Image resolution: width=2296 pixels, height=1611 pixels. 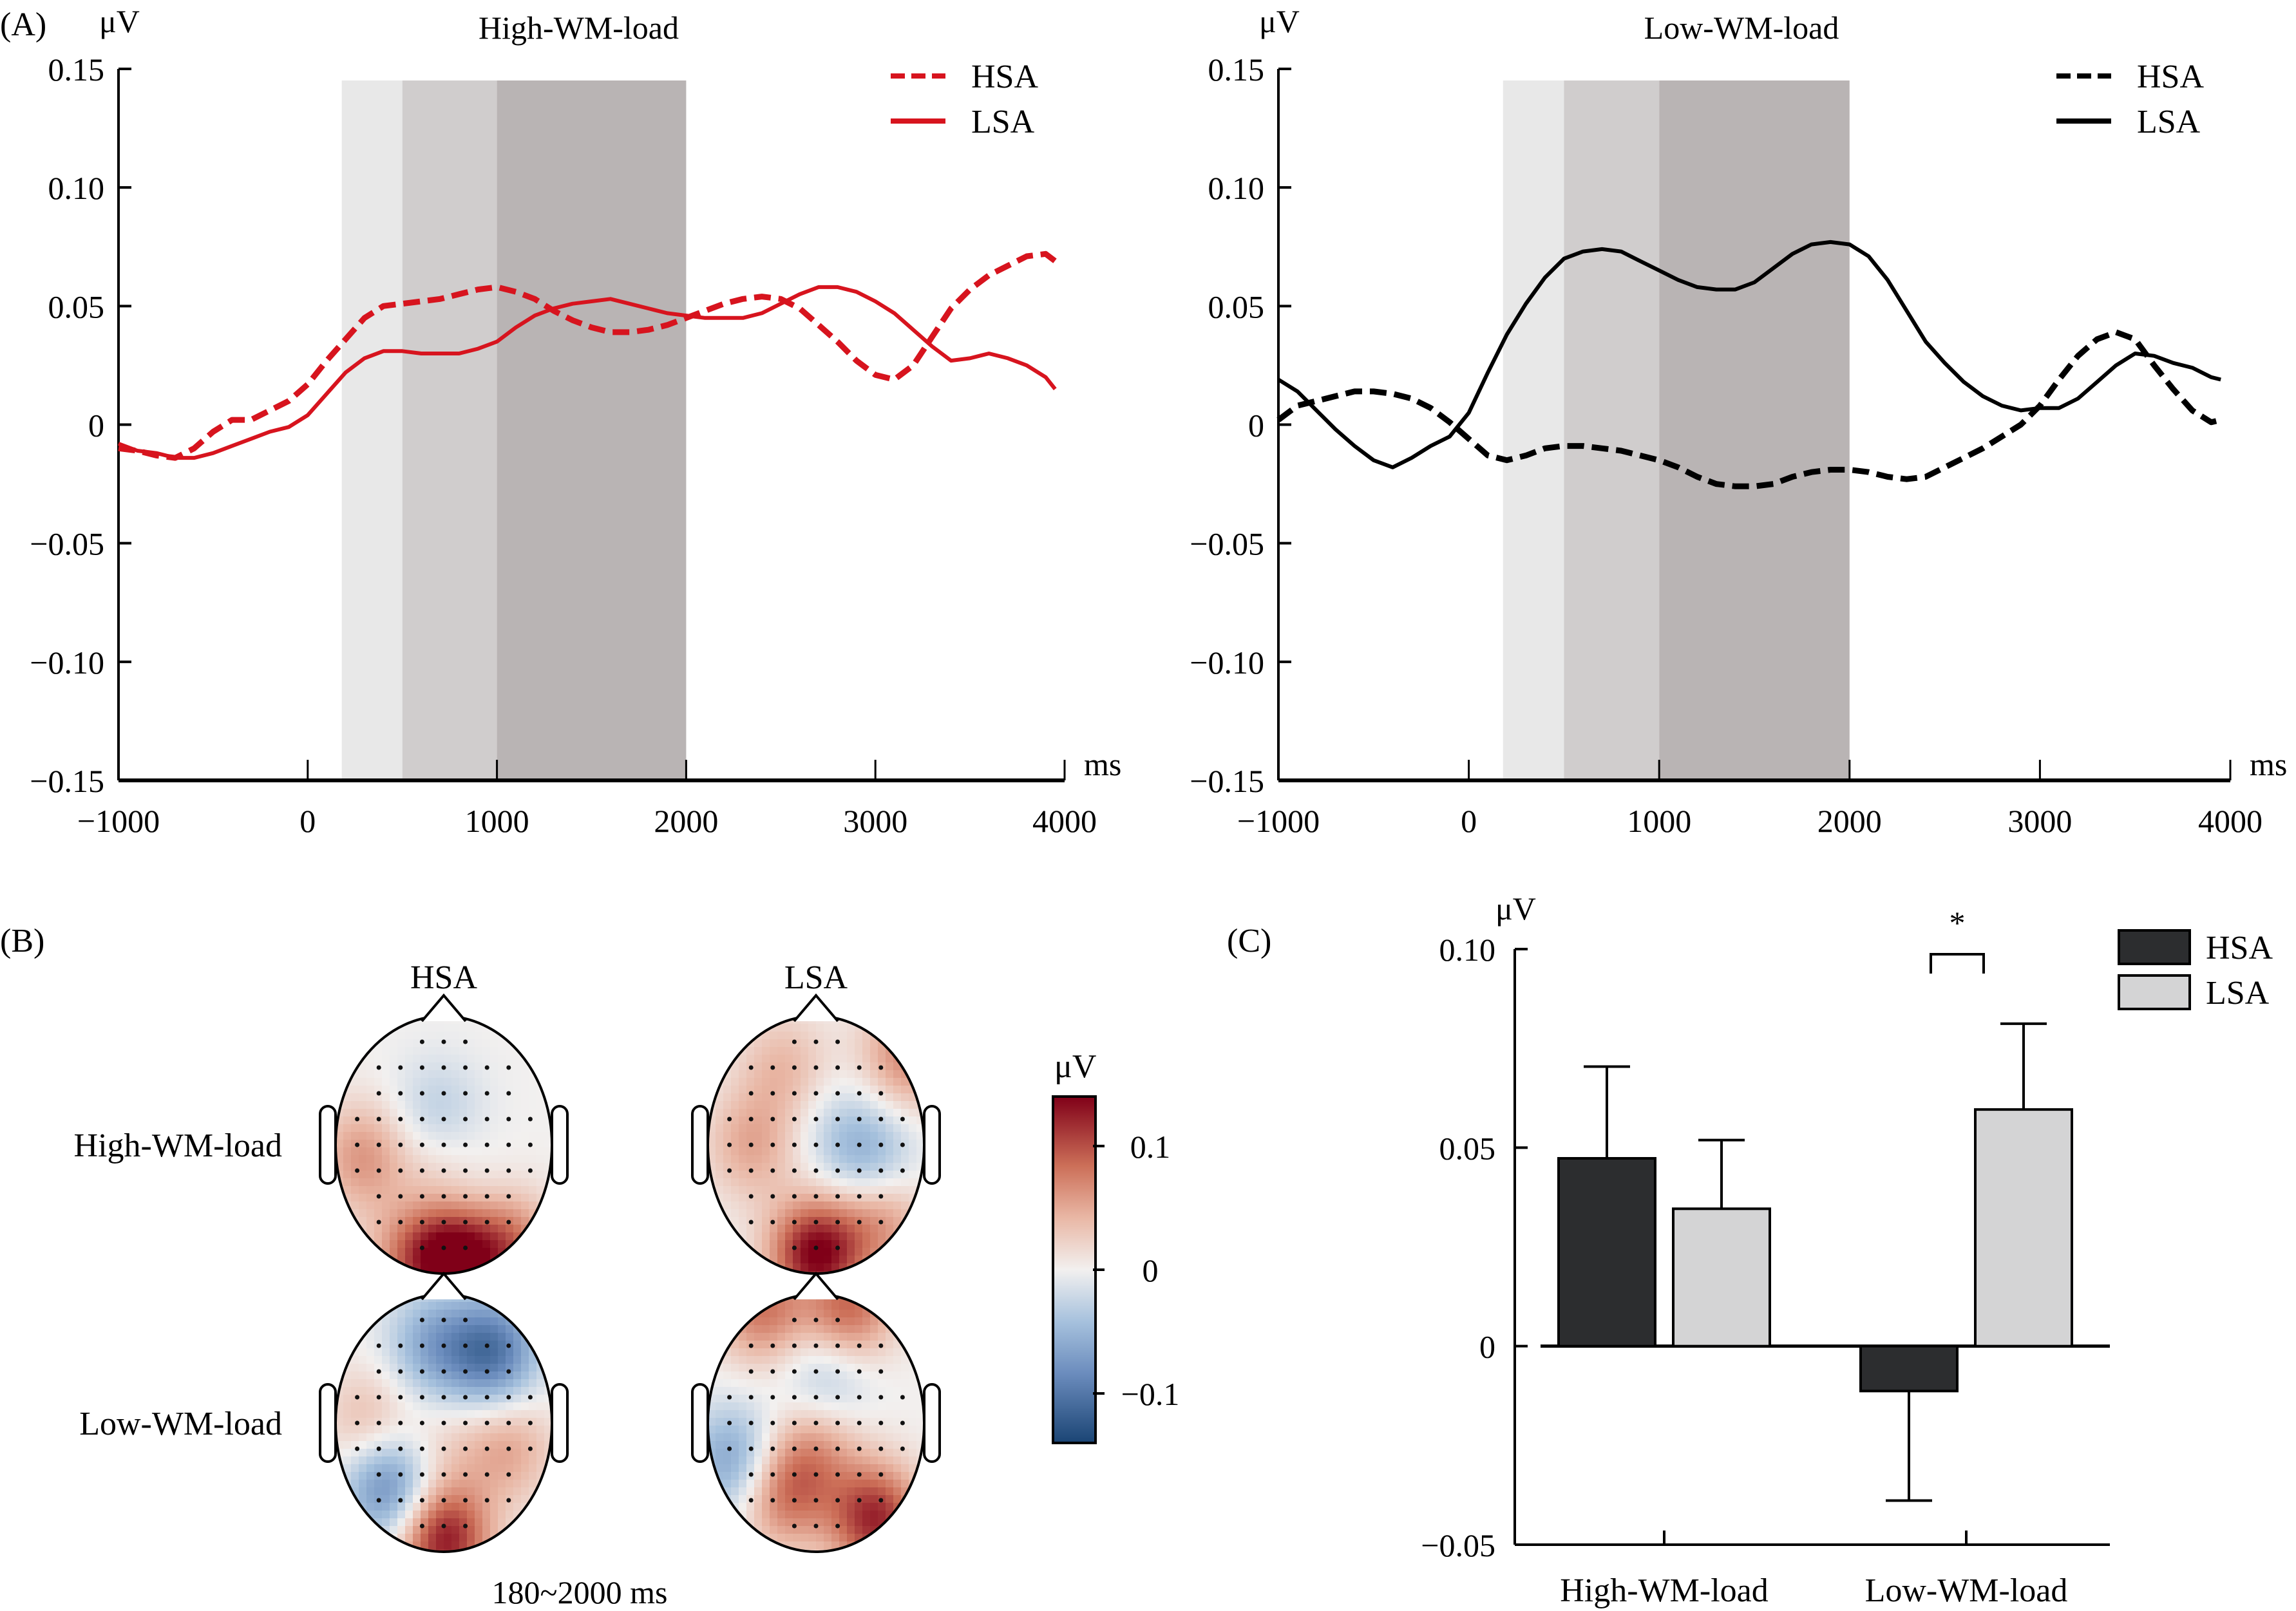 What do you see at coordinates (76, 306) in the screenshot?
I see `y-tick-label: 0.05` at bounding box center [76, 306].